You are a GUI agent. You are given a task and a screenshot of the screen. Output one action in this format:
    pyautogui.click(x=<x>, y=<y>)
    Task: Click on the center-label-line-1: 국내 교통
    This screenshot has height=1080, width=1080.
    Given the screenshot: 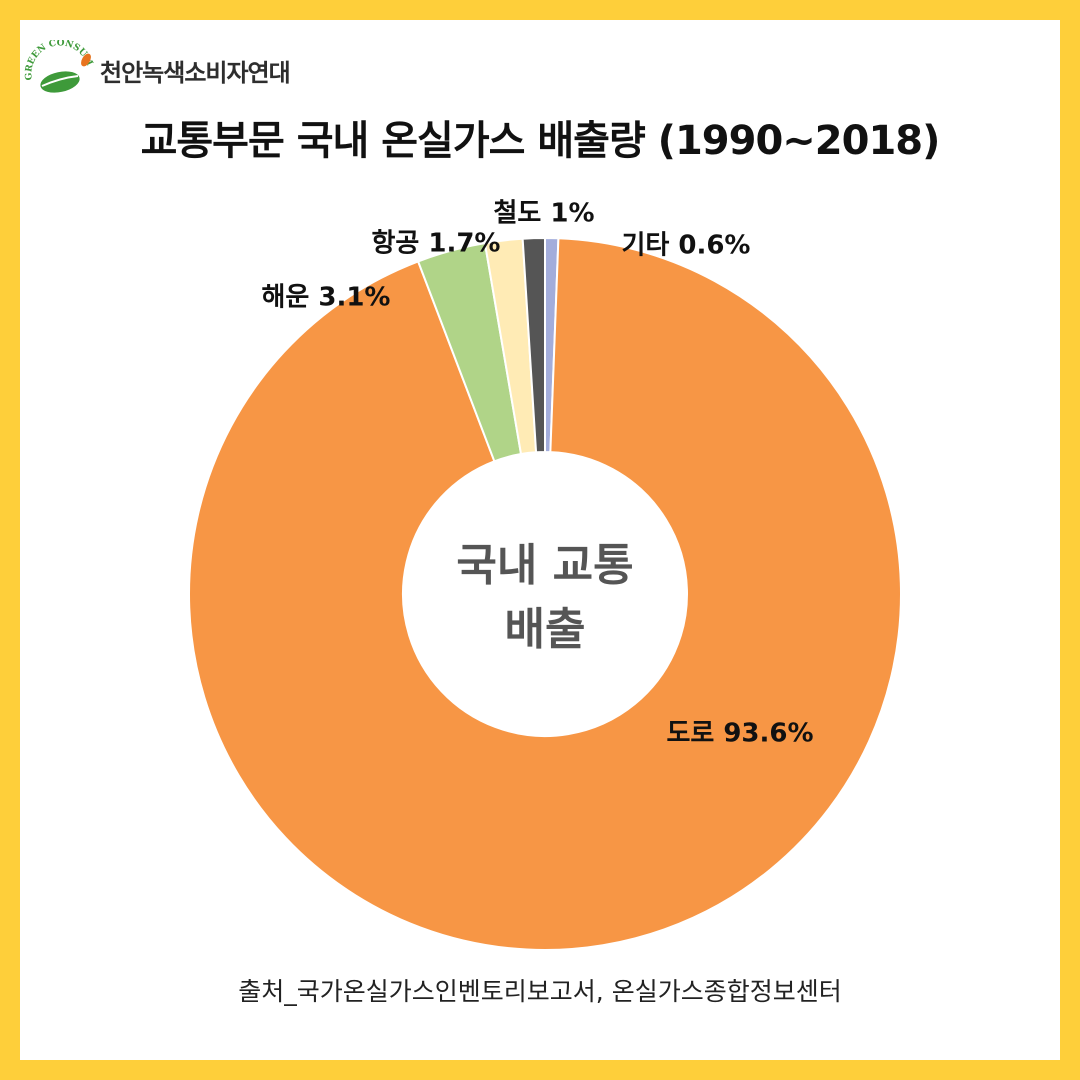 What is the action you would take?
    pyautogui.click(x=544, y=565)
    